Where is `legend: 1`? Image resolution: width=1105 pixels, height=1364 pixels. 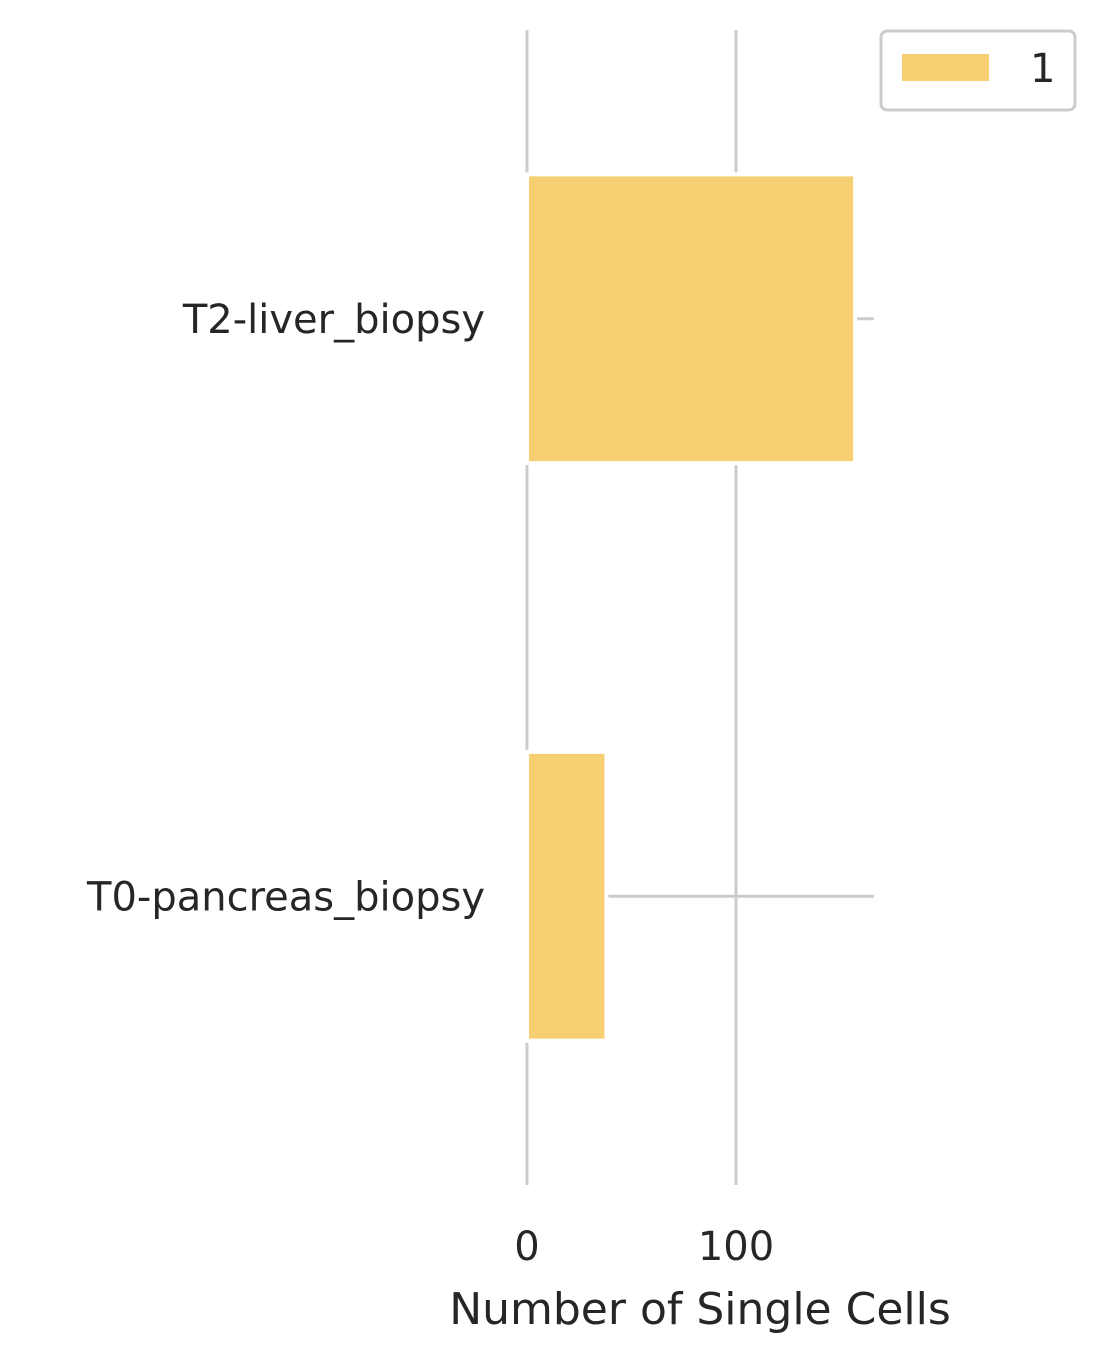 legend: 1 is located at coordinates (978, 70).